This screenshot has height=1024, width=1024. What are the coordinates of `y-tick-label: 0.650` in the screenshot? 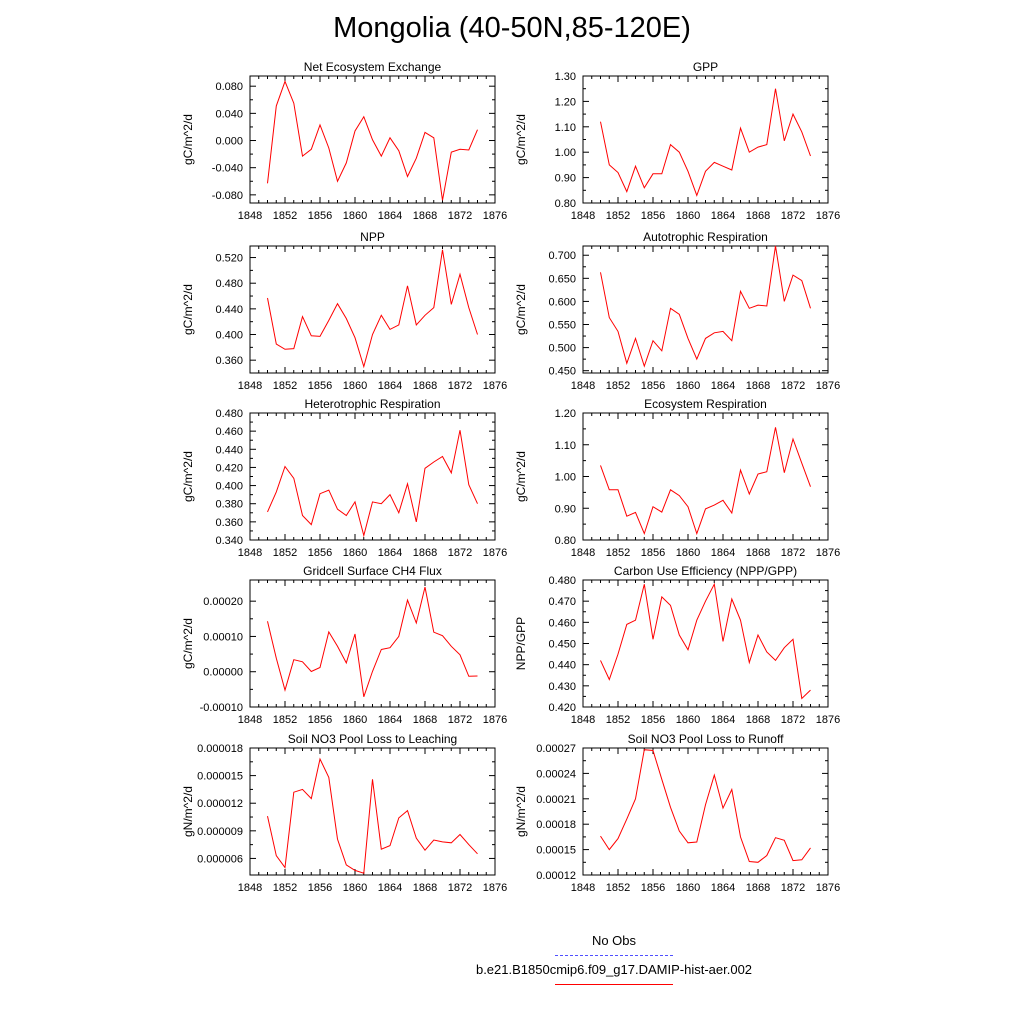 It's located at (562, 279).